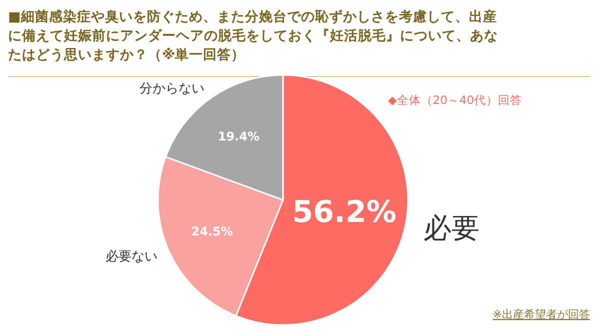 This screenshot has width=600, height=335. What do you see at coordinates (344, 212) in the screenshot?
I see `data-label: 56.2%` at bounding box center [344, 212].